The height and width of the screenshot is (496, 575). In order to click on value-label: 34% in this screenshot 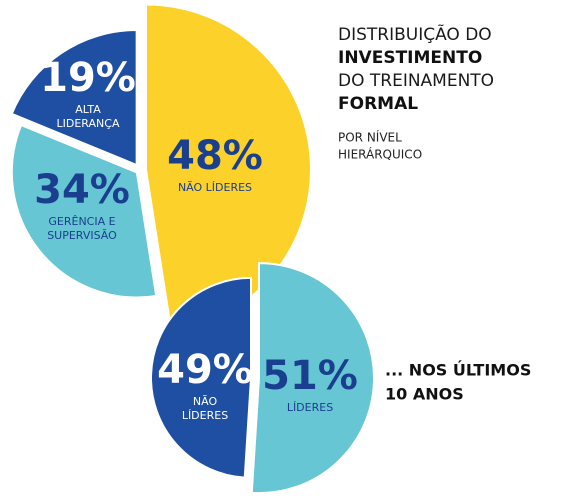, I will do `click(82, 190)`.